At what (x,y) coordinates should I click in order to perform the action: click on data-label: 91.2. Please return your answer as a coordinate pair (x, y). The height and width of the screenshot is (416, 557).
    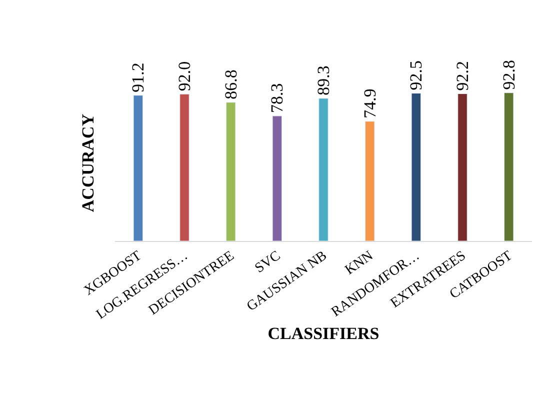
    Looking at the image, I should click on (138, 77).